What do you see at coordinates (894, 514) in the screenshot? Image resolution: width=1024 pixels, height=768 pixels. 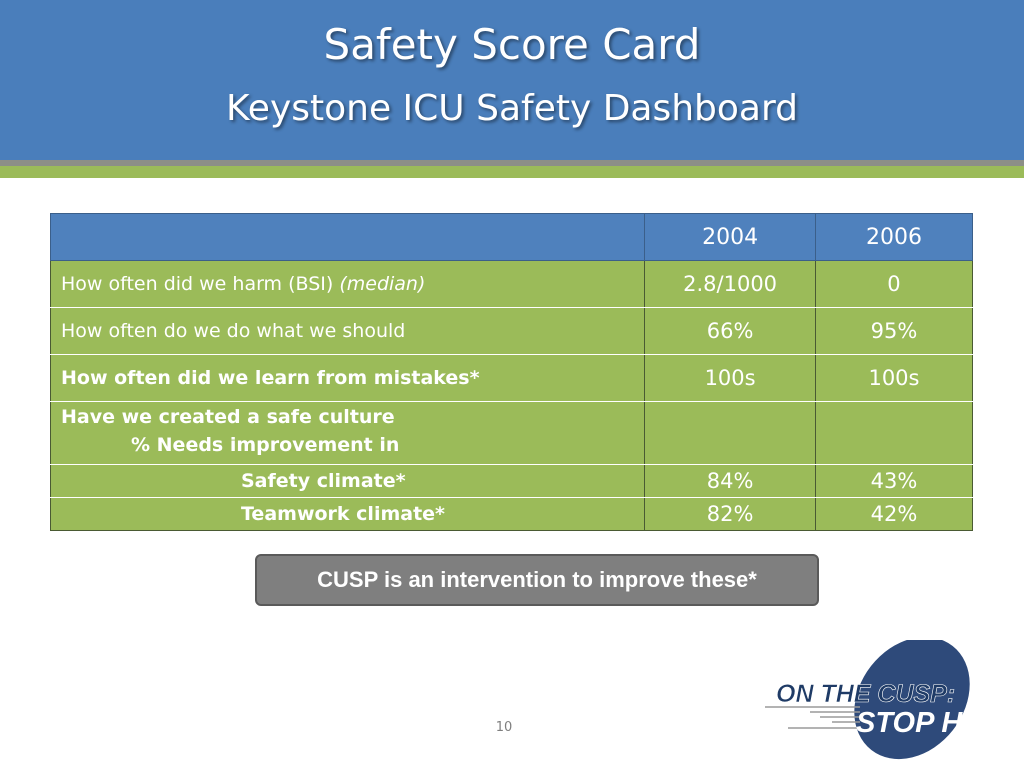 I see `cell-2006: 42%` at bounding box center [894, 514].